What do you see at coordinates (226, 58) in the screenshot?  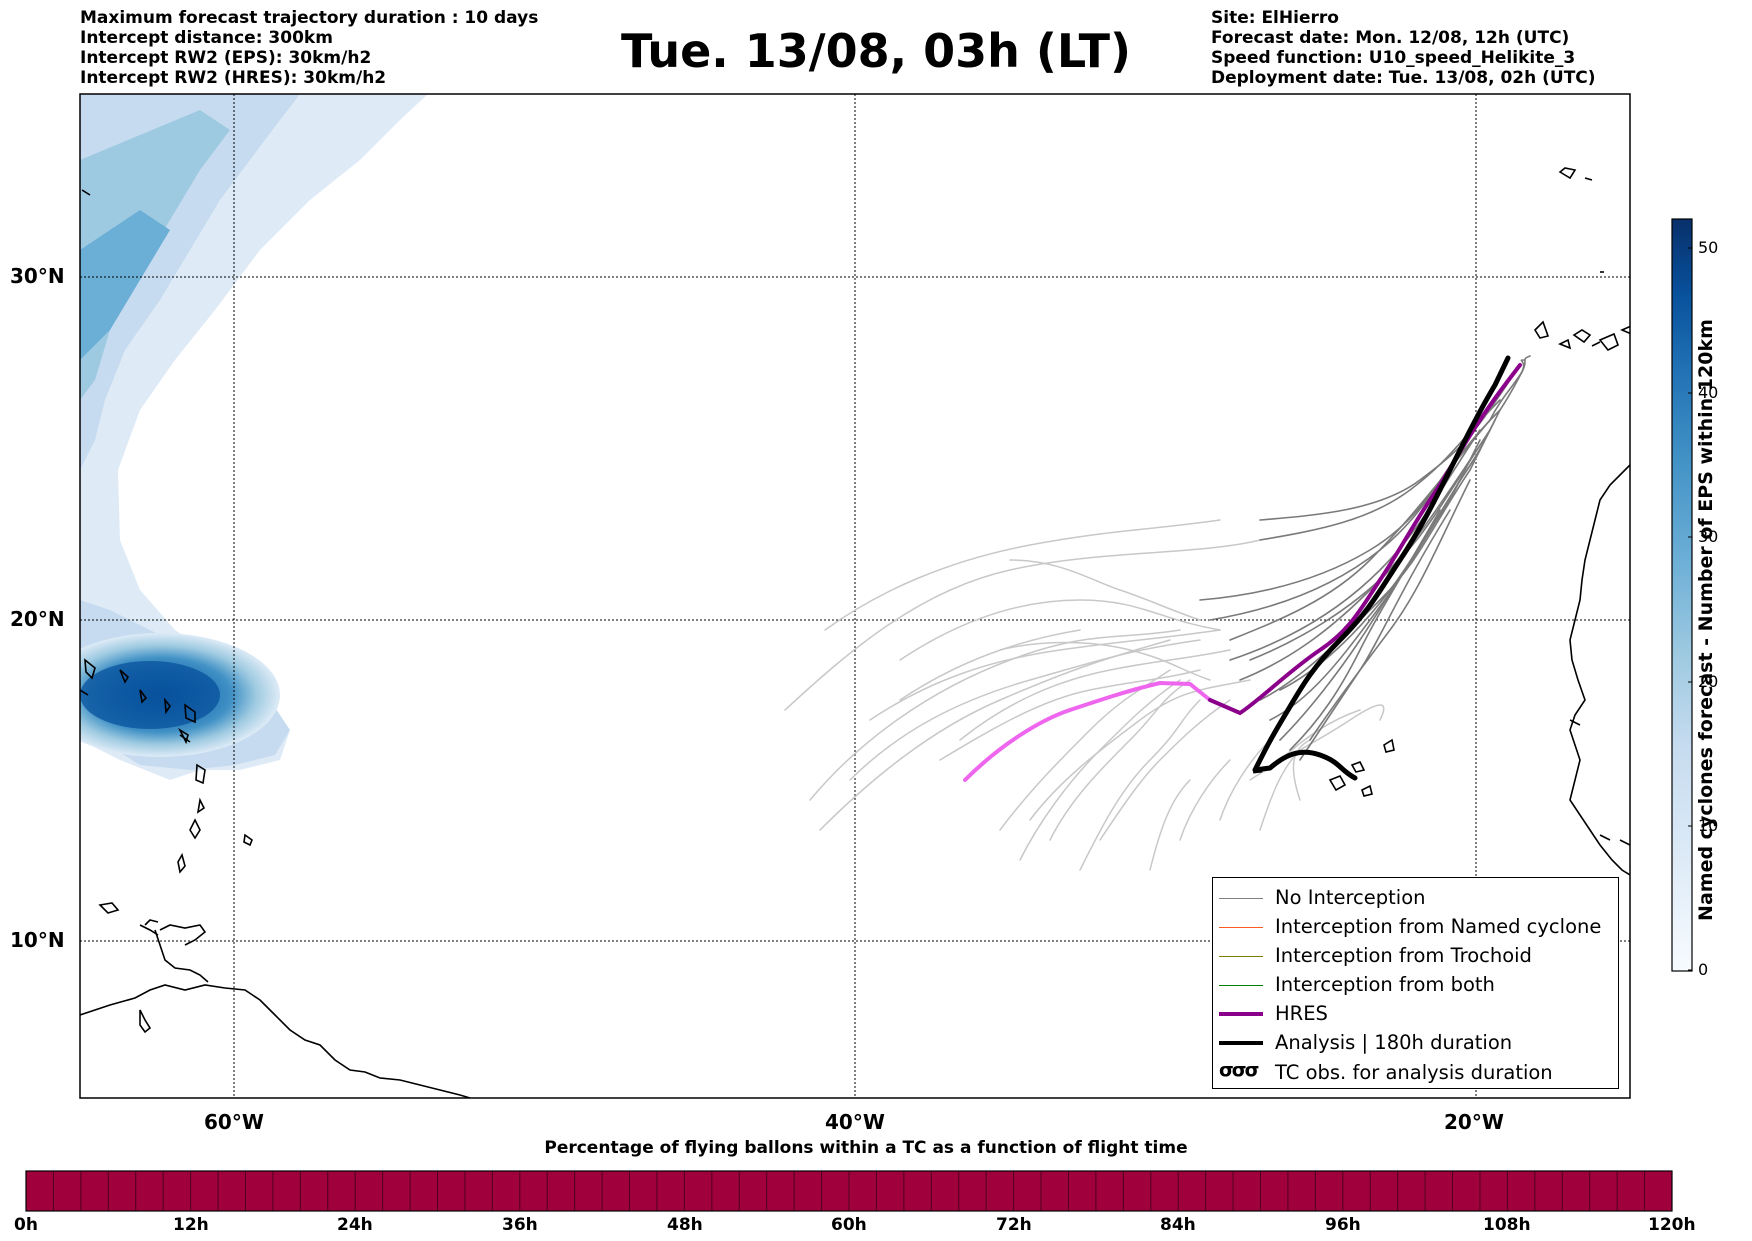 I see `header-left-line: Intercept RW2 (EPS): 30km/h2` at bounding box center [226, 58].